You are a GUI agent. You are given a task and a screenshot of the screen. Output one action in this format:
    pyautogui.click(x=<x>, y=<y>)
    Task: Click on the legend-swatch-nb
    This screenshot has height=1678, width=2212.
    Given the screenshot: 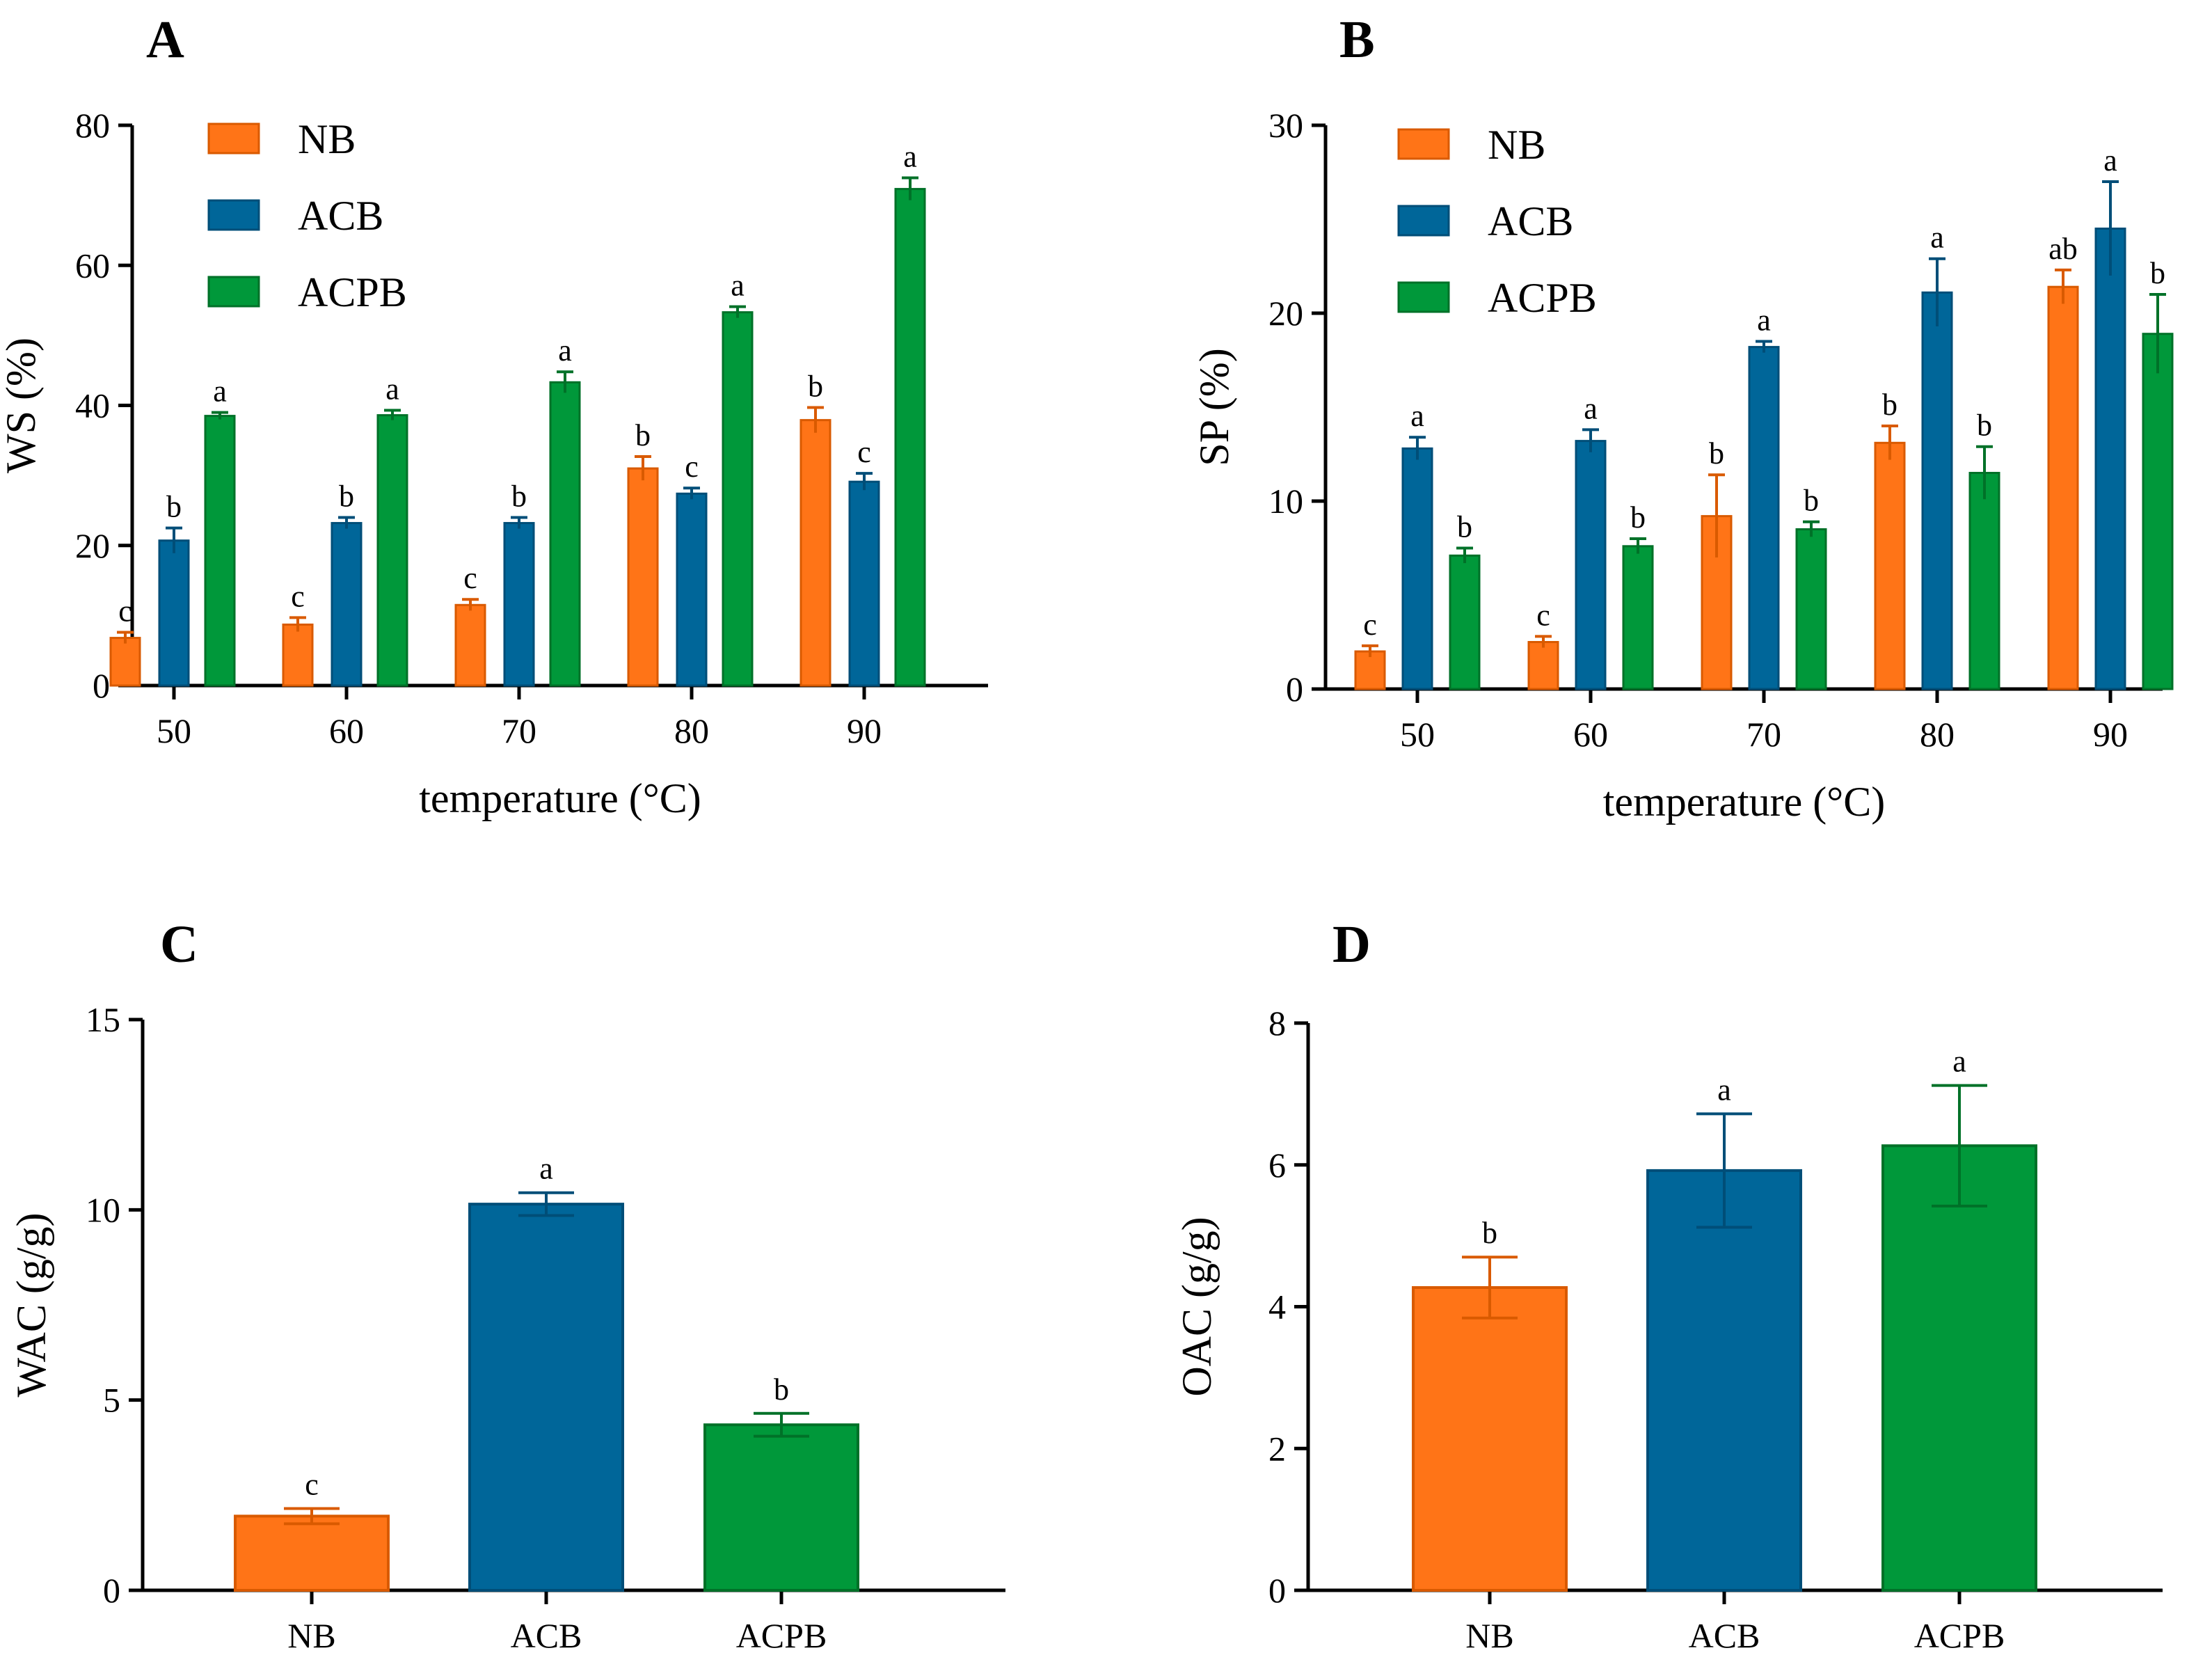 What is the action you would take?
    pyautogui.click(x=233, y=138)
    